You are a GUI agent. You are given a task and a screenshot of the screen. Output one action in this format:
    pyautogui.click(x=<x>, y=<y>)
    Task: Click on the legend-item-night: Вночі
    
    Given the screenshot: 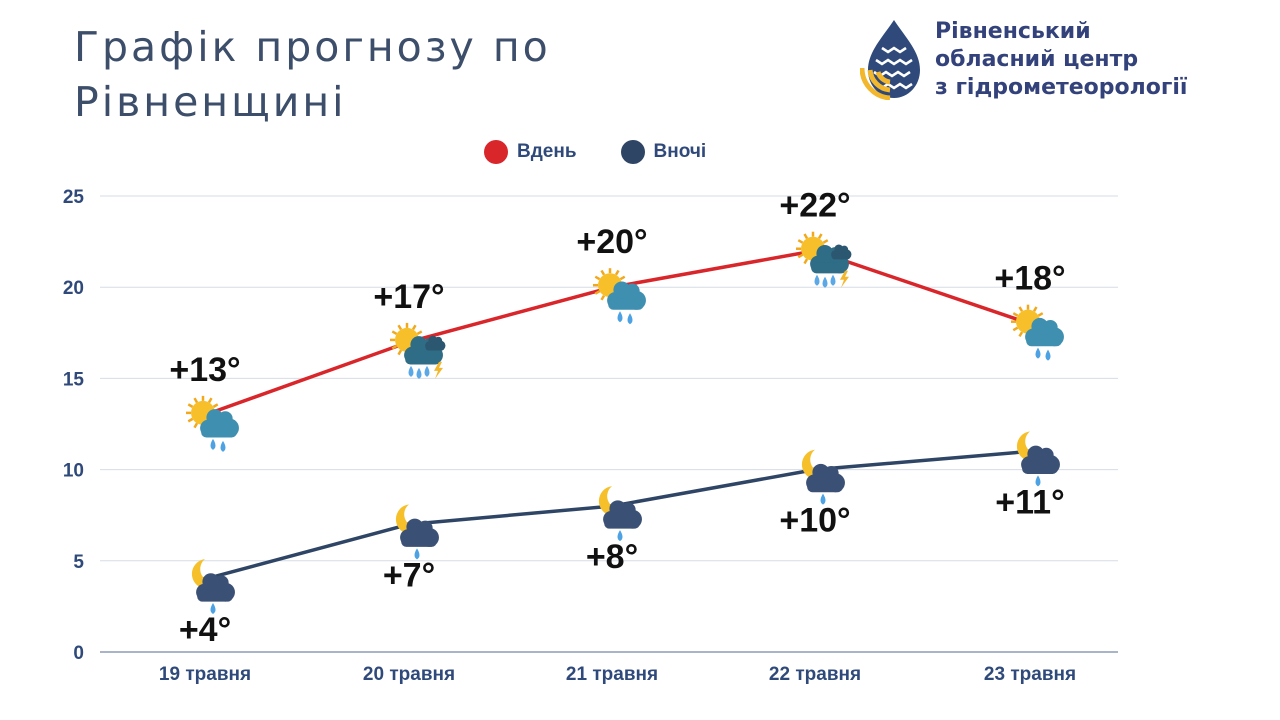 What is the action you would take?
    pyautogui.click(x=663, y=152)
    